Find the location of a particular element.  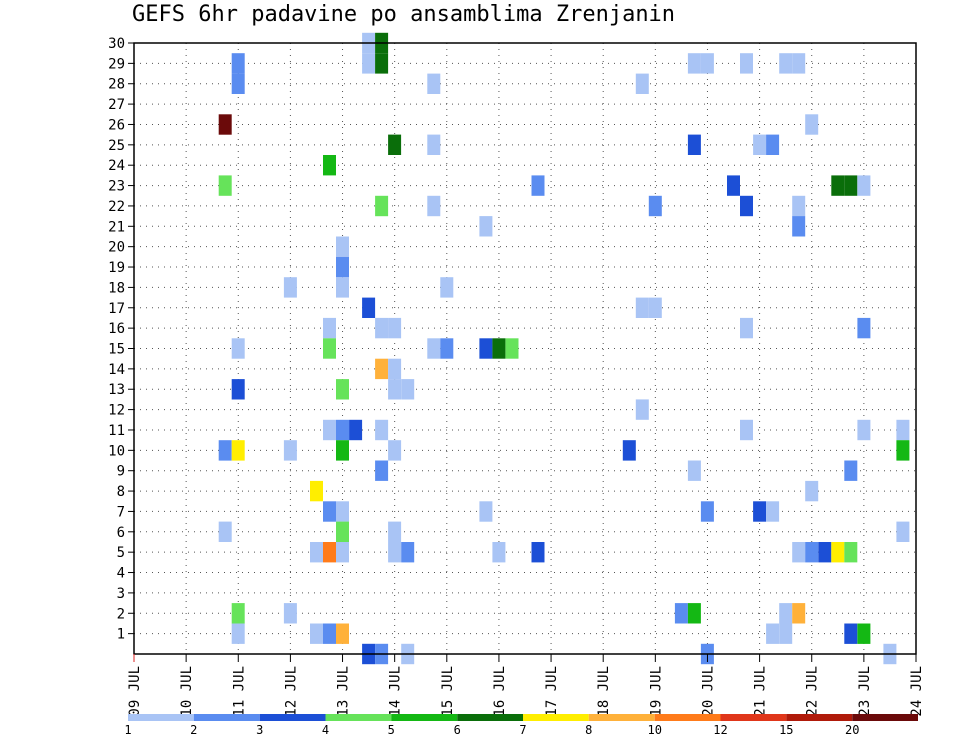

y-tick-label: 9 is located at coordinates (121, 472).